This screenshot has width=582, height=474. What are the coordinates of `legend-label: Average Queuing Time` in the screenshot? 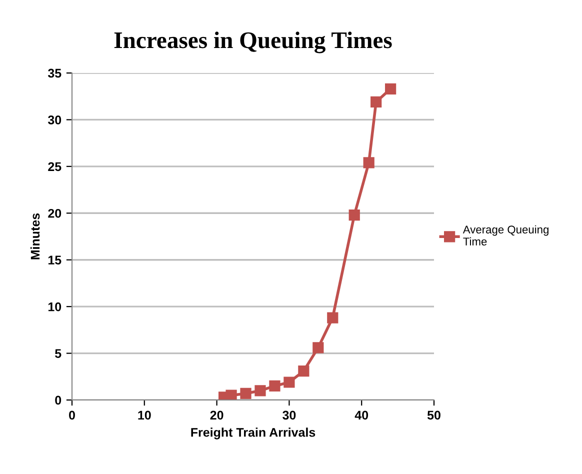 It's located at (505, 235).